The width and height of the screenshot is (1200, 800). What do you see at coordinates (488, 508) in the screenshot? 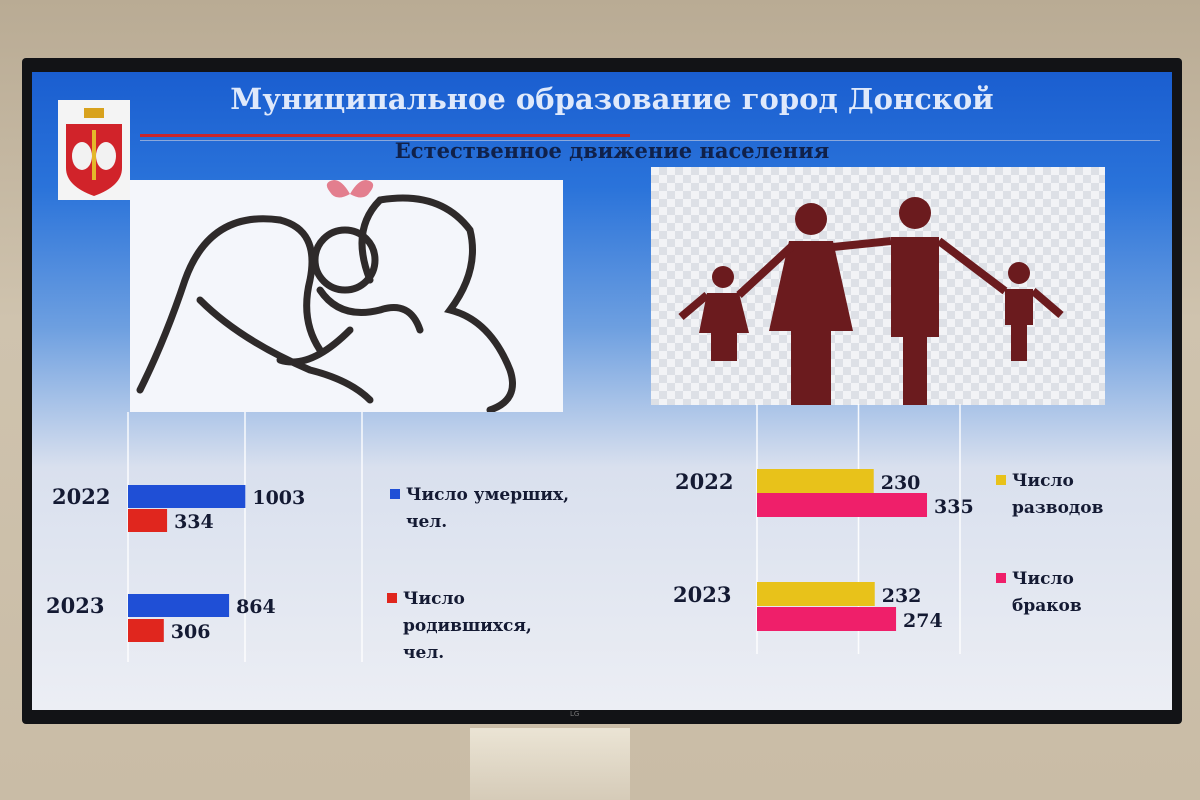
I see `legend-label: Число умерших, чел.` at bounding box center [488, 508].